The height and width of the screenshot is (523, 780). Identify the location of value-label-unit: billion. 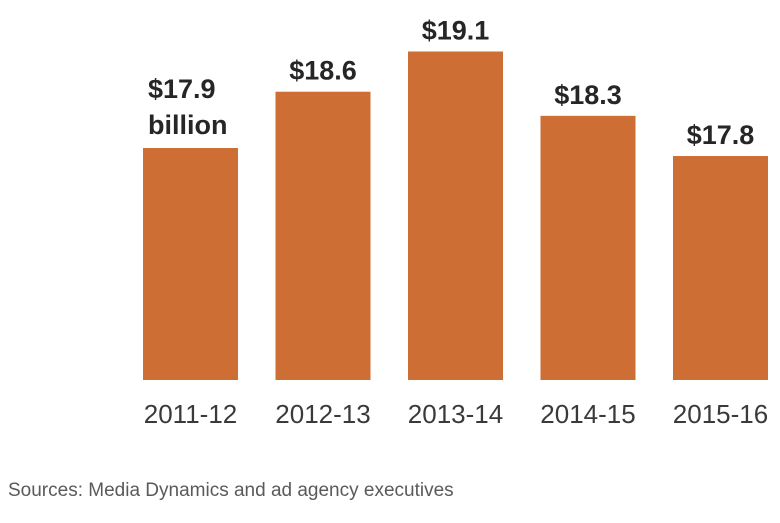
(187, 125).